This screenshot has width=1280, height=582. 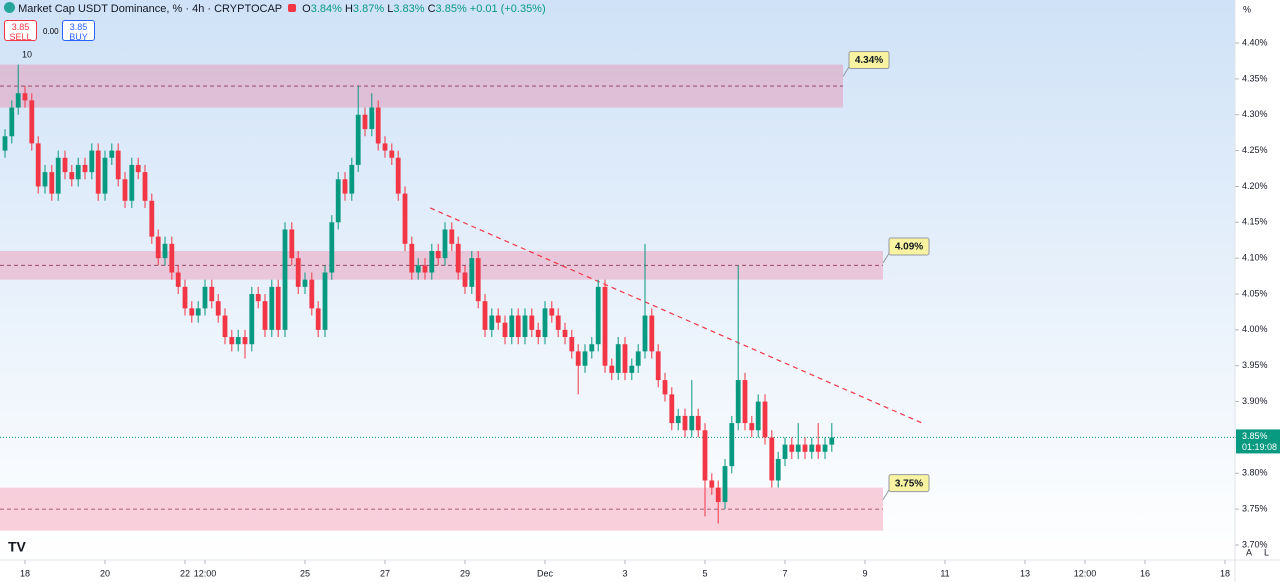 What do you see at coordinates (784, 573) in the screenshot?
I see `x-tick-label: 7` at bounding box center [784, 573].